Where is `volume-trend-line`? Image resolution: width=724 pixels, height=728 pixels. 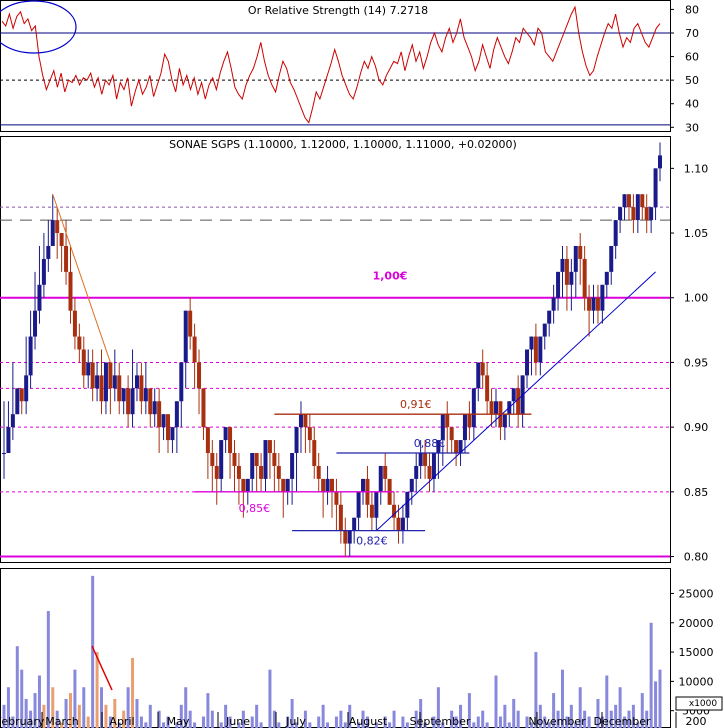
volume-trend-line is located at coordinates (102, 668).